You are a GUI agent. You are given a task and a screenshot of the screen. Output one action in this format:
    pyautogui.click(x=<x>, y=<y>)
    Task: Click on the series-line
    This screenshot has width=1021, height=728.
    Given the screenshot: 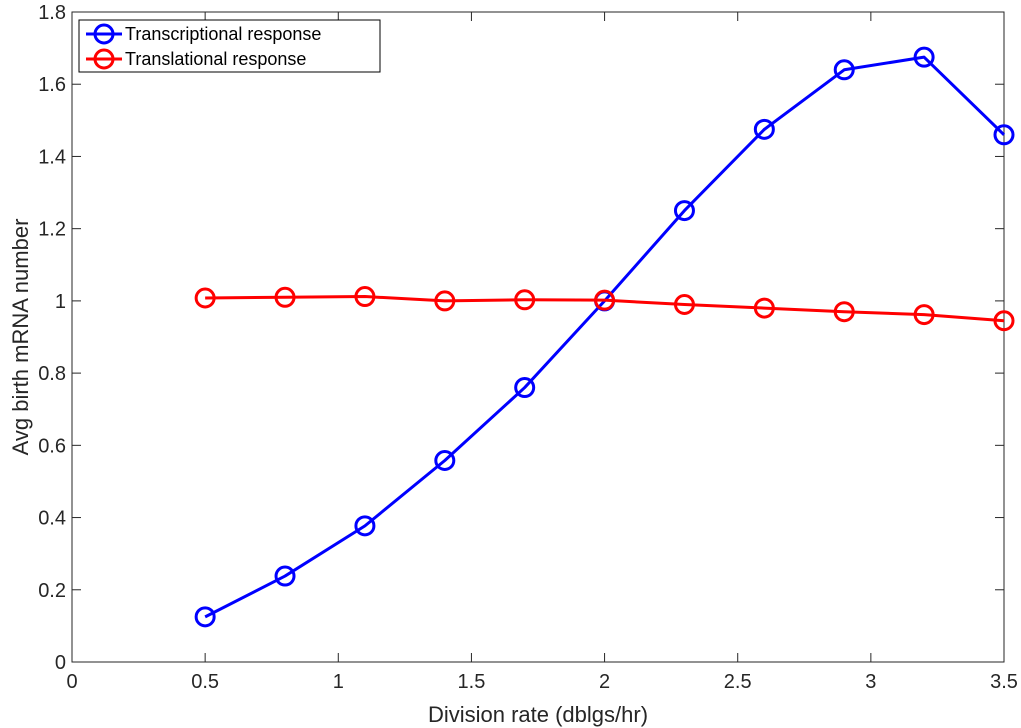 What is the action you would take?
    pyautogui.click(x=605, y=309)
    